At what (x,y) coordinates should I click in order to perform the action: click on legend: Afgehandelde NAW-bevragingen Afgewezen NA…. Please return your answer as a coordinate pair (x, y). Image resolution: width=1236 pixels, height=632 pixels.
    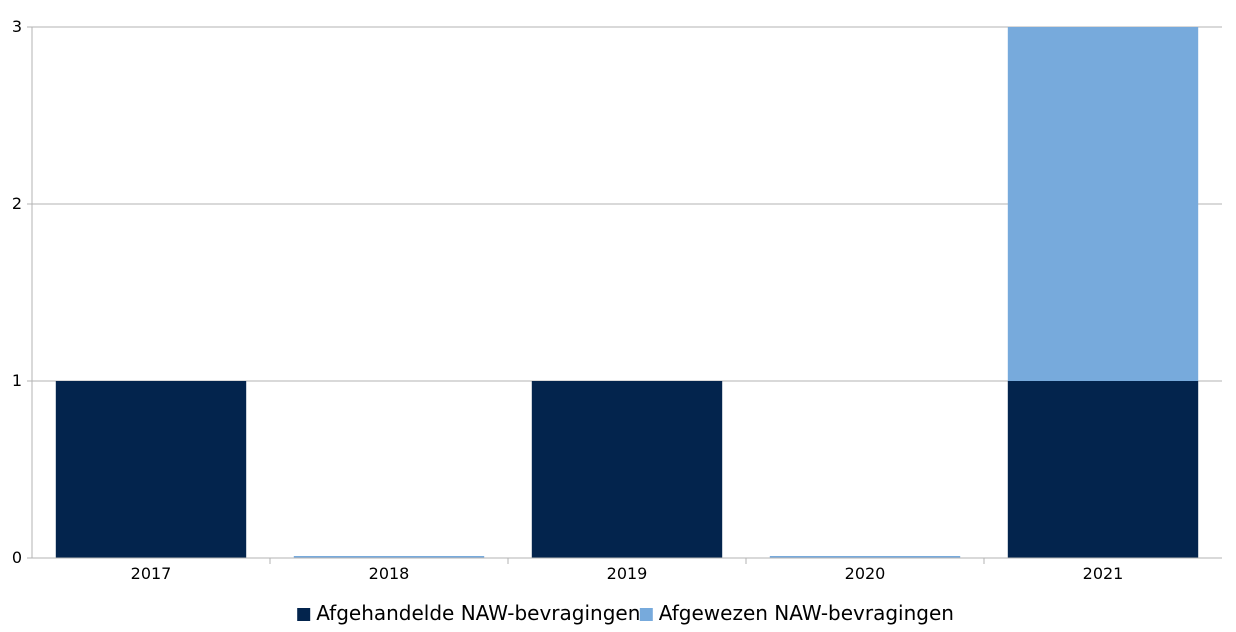
    Looking at the image, I should click on (625, 613).